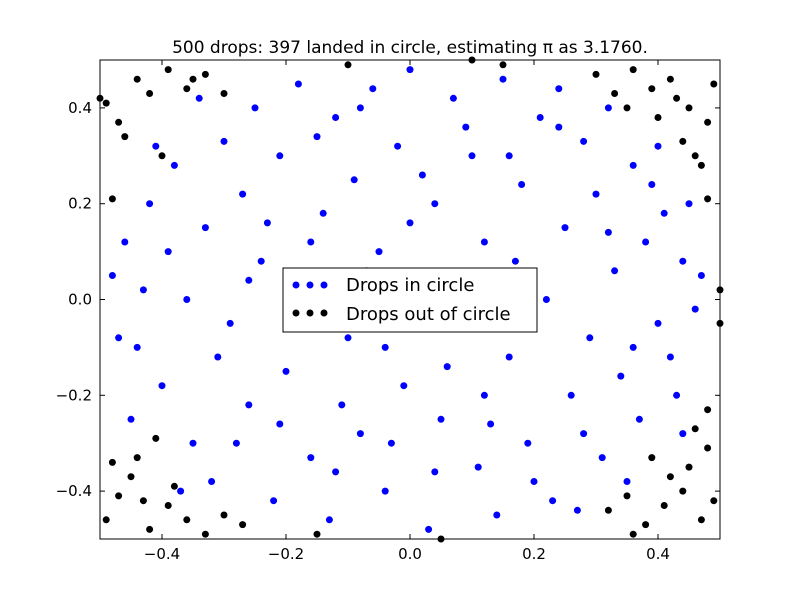 This screenshot has height=600, width=800. What do you see at coordinates (410, 554) in the screenshot?
I see `x-tick-label-2: 0.0` at bounding box center [410, 554].